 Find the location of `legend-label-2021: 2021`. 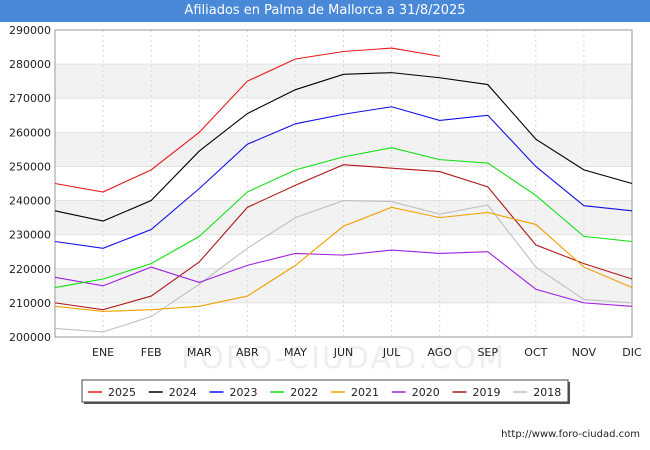

legend-label-2021: 2021 is located at coordinates (365, 392).